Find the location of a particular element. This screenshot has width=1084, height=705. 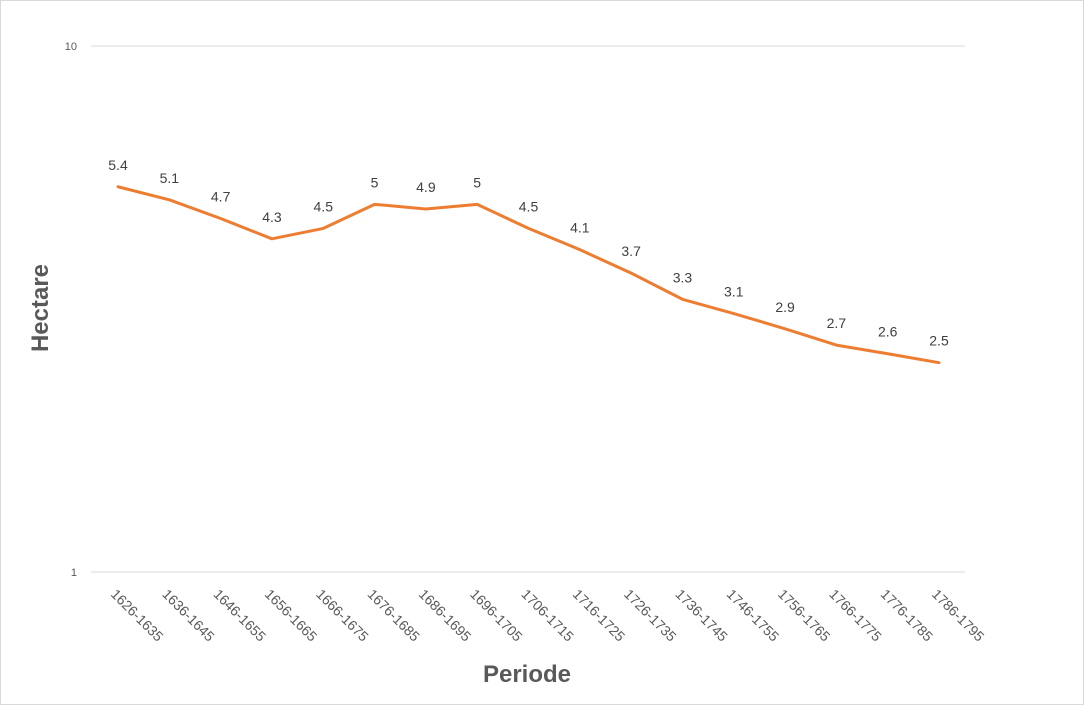

data-label: 2.9 is located at coordinates (785, 307).